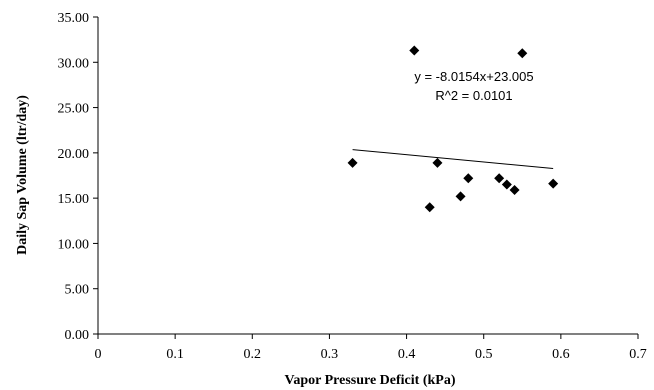 This screenshot has width=654, height=390. I want to click on x-tick-label: 0, so click(98, 354).